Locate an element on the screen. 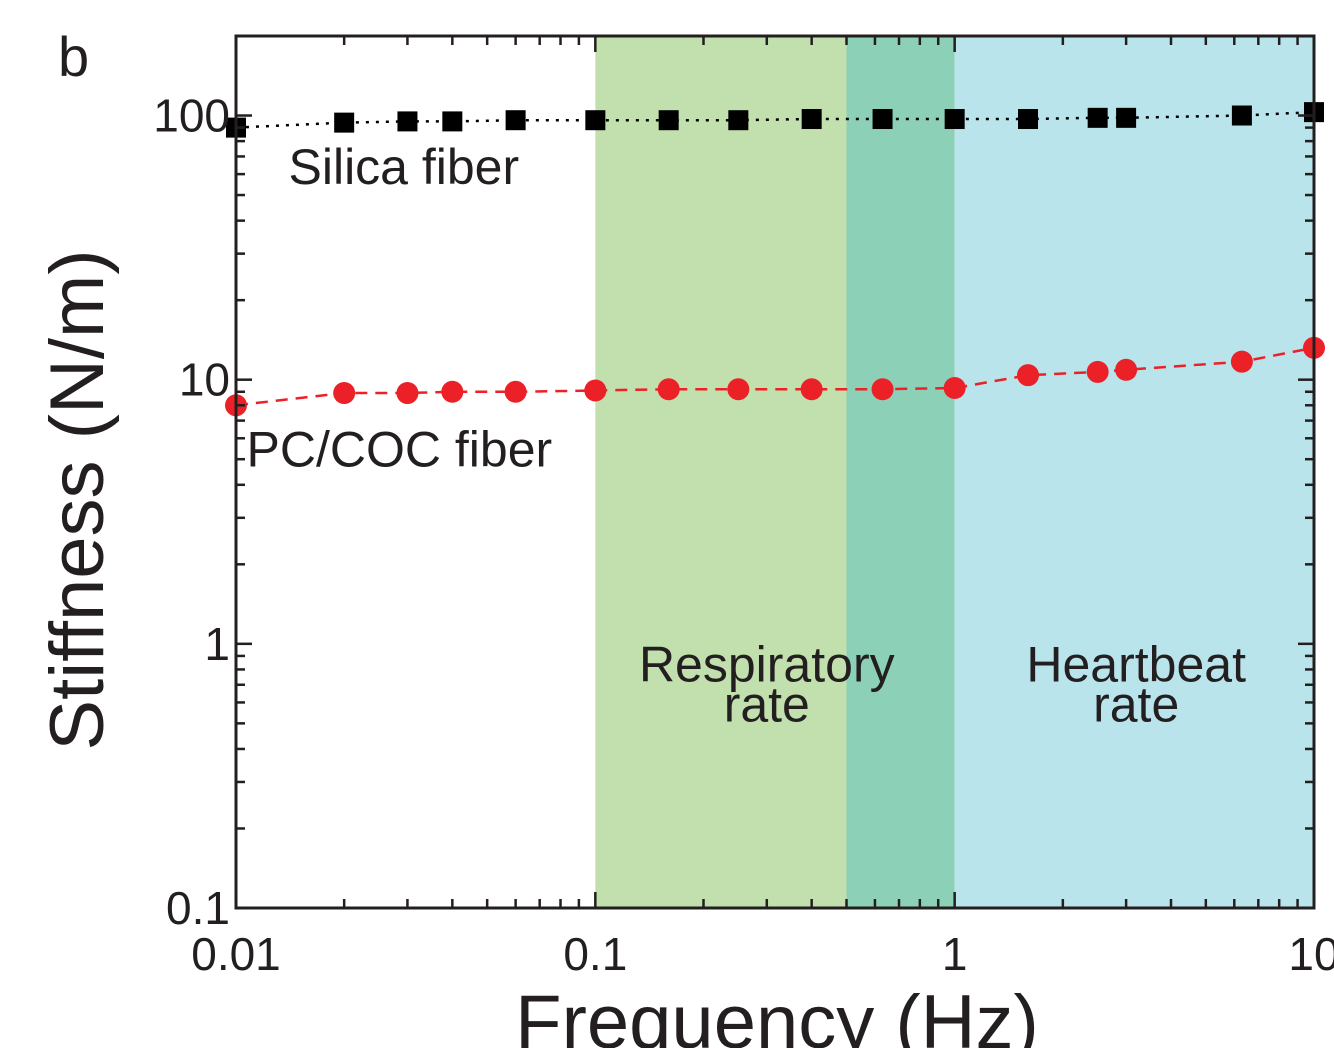 Image resolution: width=1334 pixels, height=1048 pixels. panel-label: b is located at coordinates (73, 56).